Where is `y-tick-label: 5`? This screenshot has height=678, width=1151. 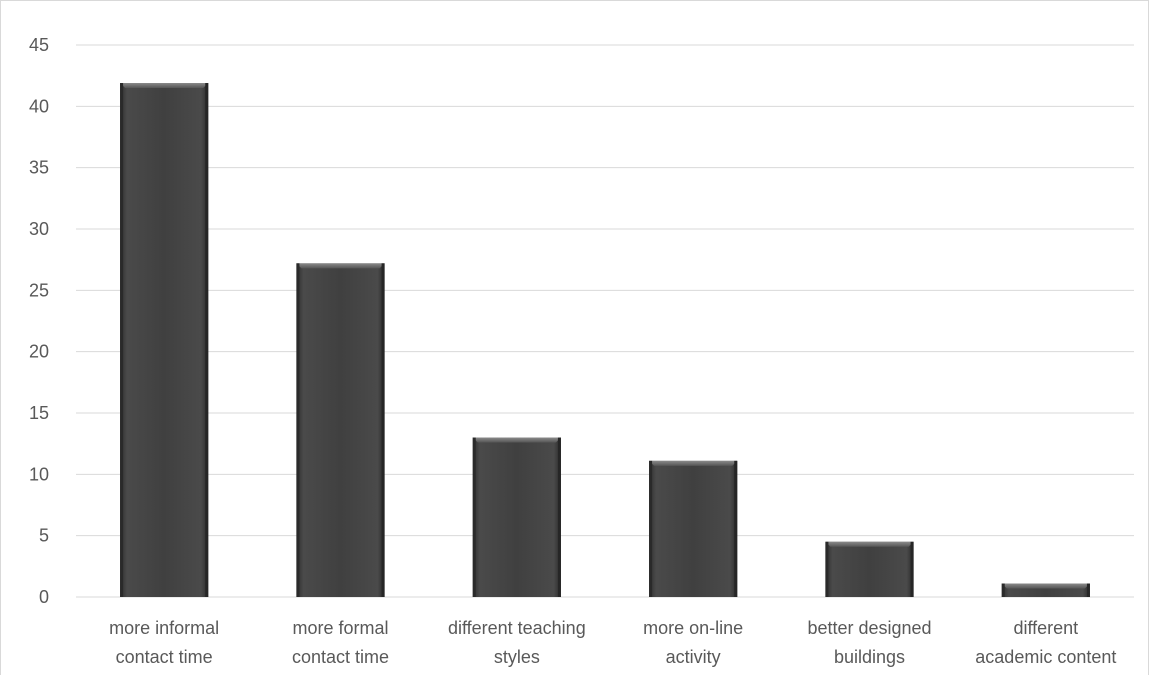
y-tick-label: 5 is located at coordinates (44, 536).